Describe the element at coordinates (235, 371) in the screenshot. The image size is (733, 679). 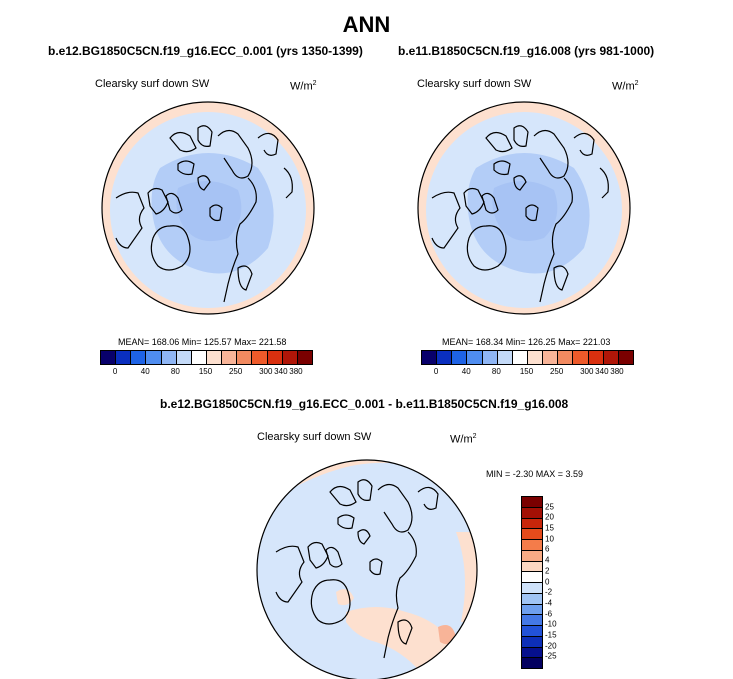
I see `panel-1-colorbar-tick-label: 250` at that location.